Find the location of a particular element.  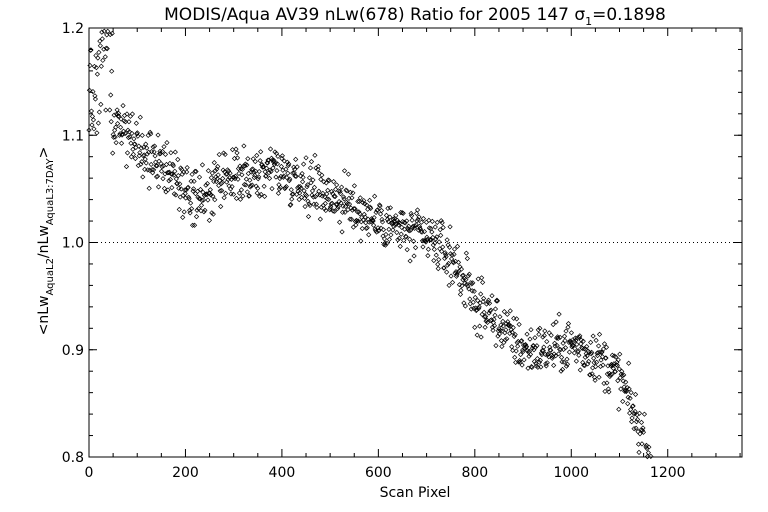

y-tick-label: 0.8 is located at coordinates (73, 458).